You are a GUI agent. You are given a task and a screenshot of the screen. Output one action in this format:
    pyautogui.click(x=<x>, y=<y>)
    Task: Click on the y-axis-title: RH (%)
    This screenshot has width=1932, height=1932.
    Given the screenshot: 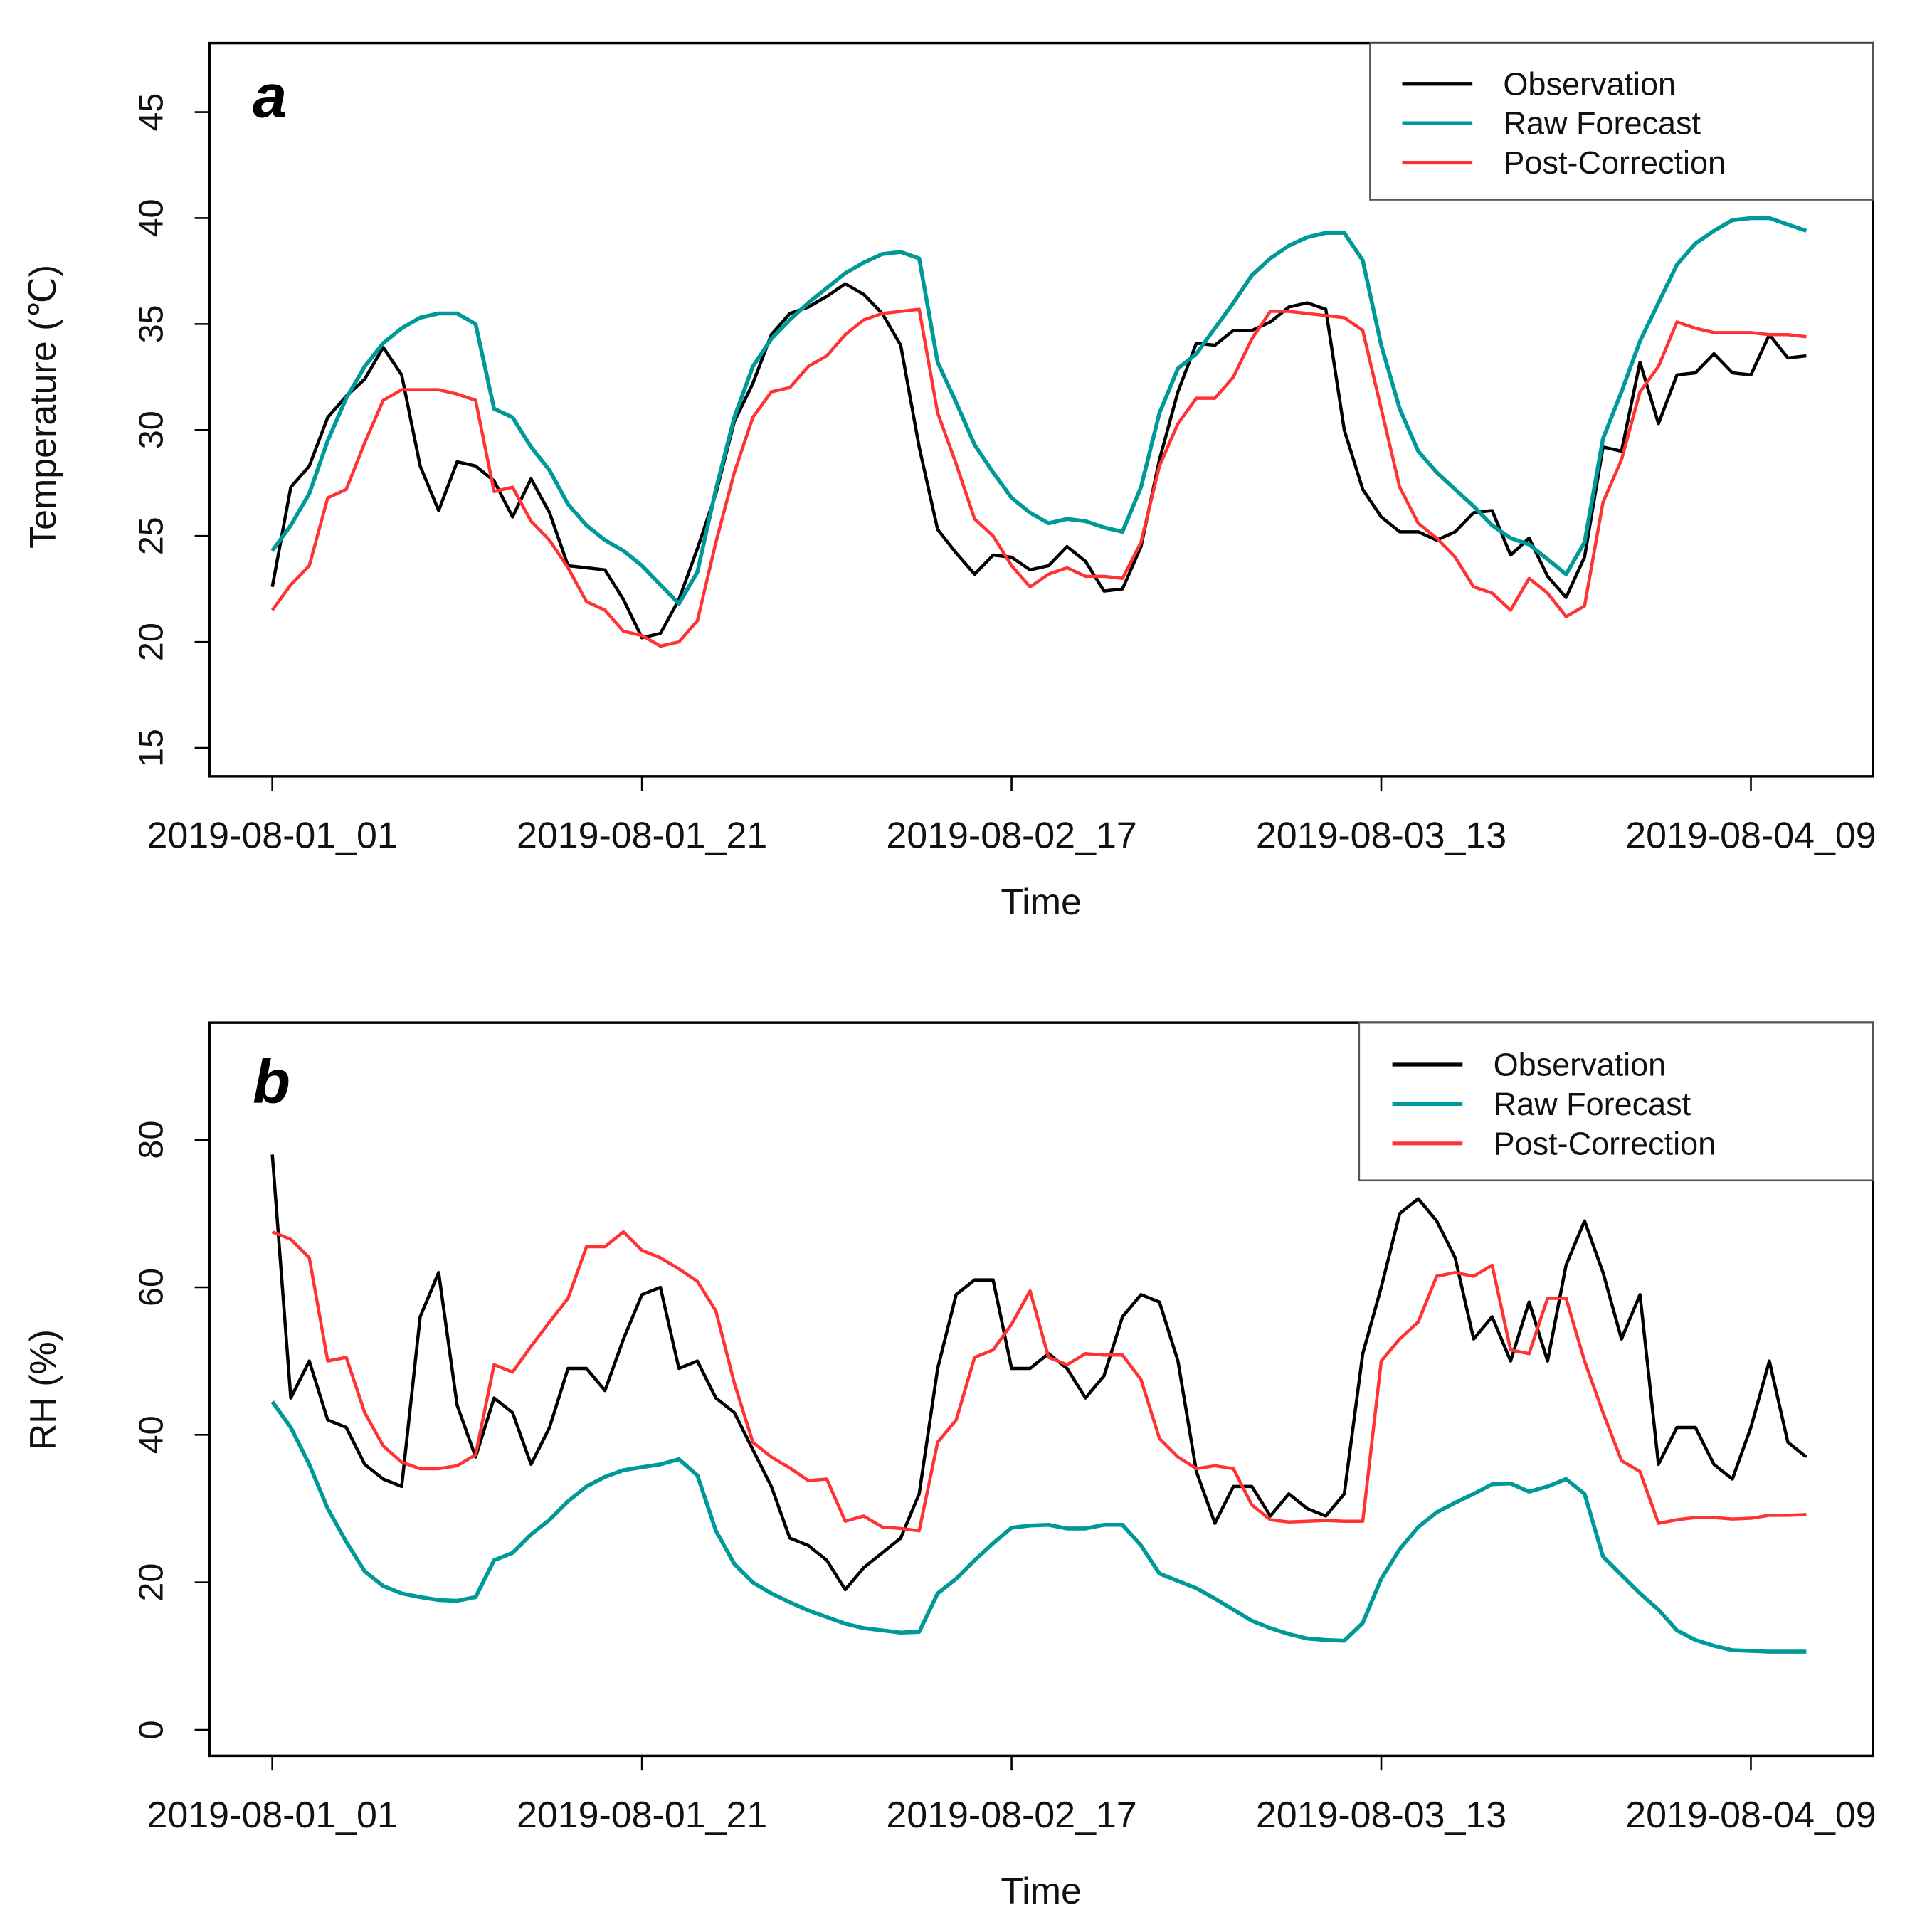 What is the action you would take?
    pyautogui.click(x=43, y=1389)
    